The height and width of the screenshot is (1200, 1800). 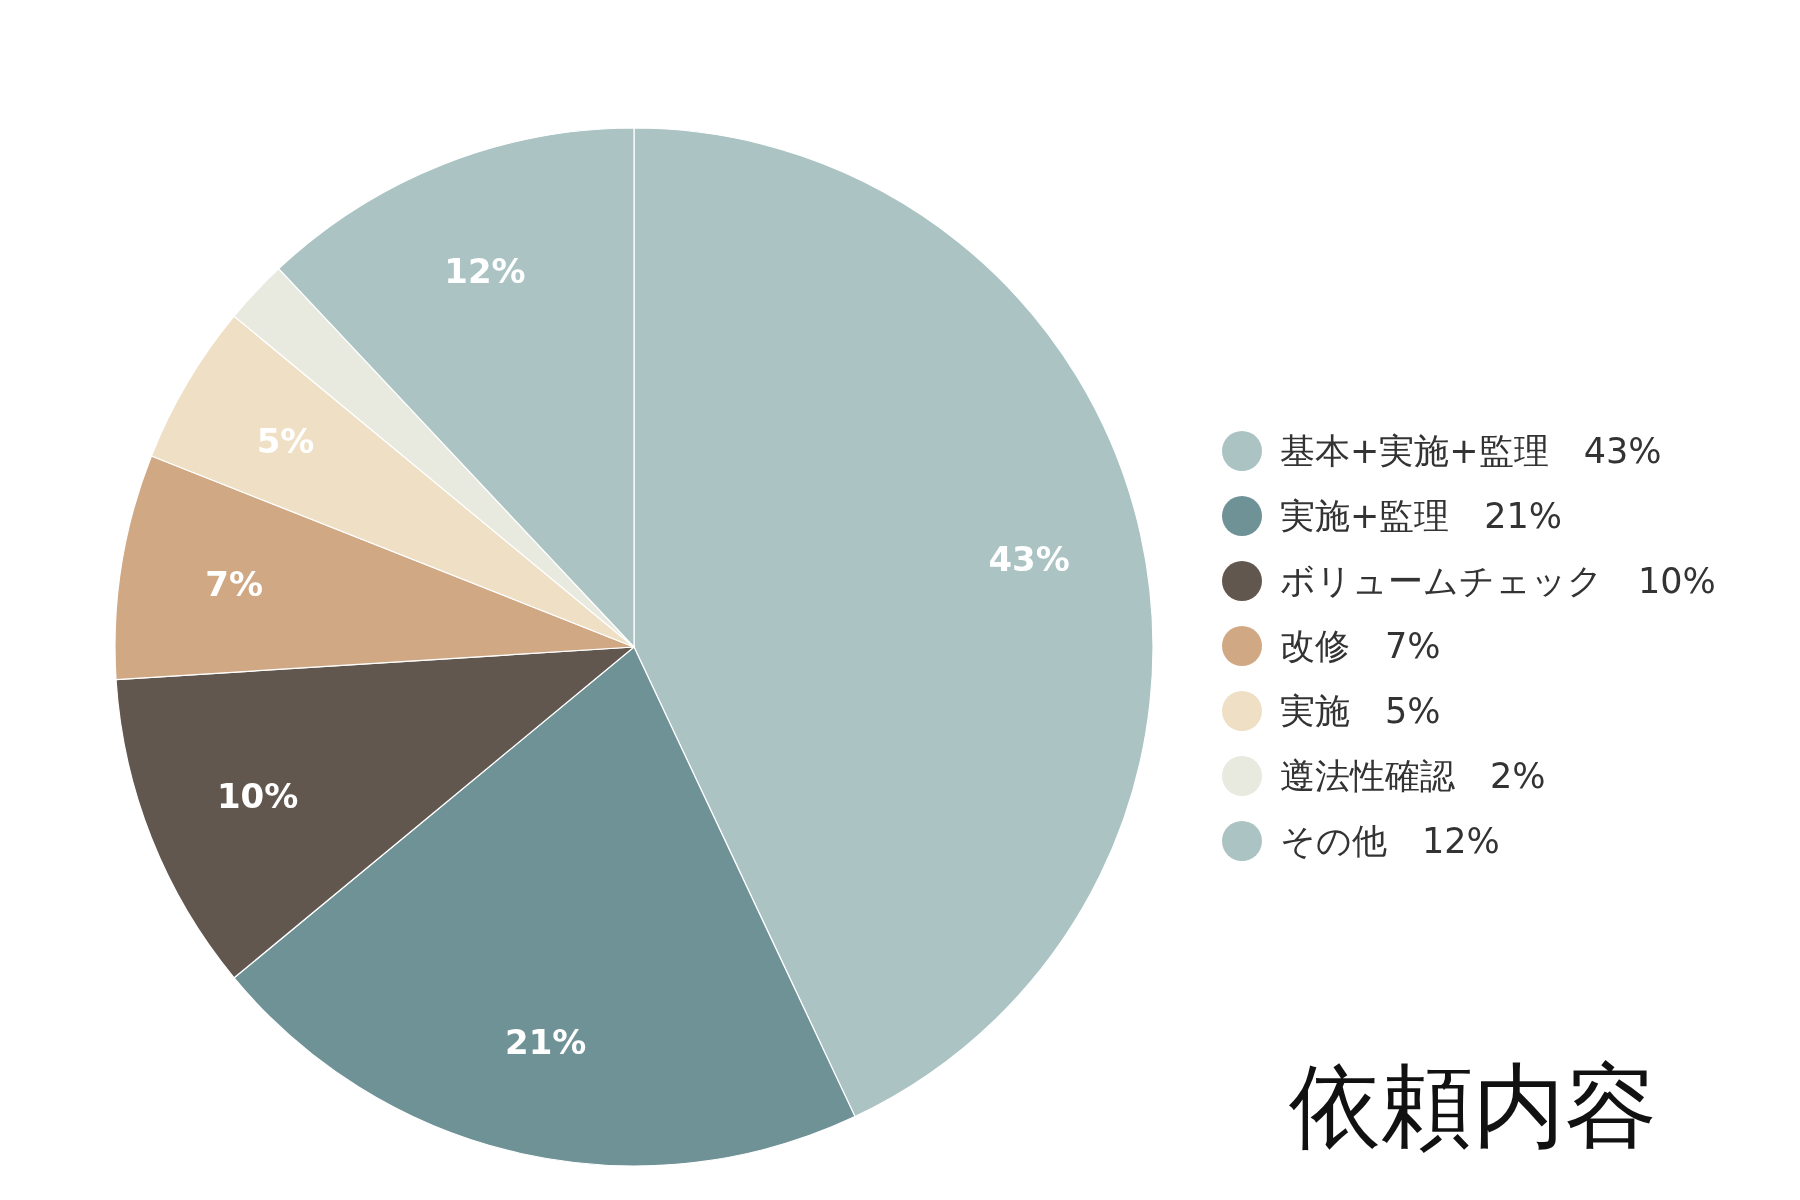 What do you see at coordinates (1498, 581) in the screenshot?
I see `legend-label: ボリュームチェック 10%` at bounding box center [1498, 581].